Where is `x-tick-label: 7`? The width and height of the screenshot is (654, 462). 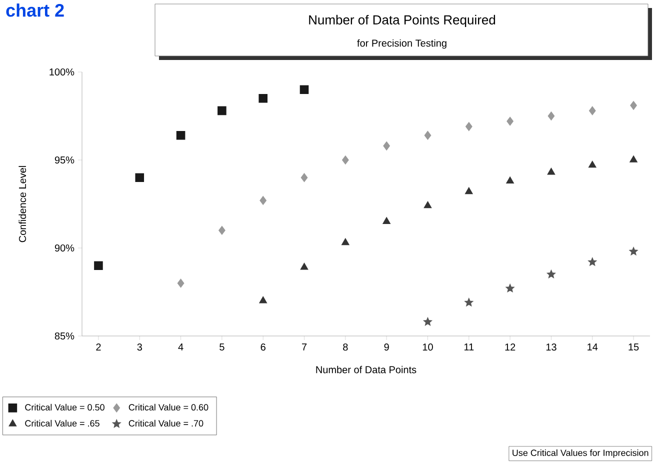
x-tick-label: 7 is located at coordinates (304, 347).